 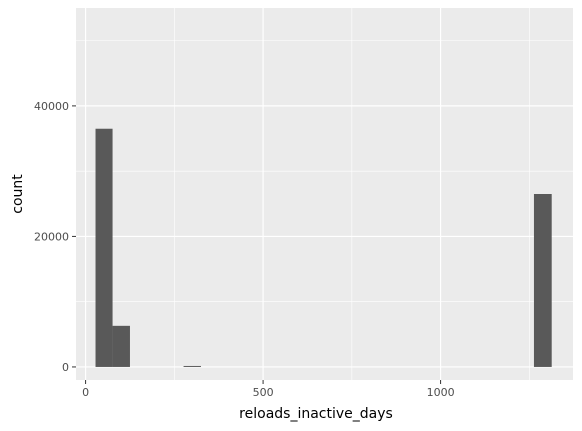 I want to click on y-tick-label: 20000, so click(x=51, y=236).